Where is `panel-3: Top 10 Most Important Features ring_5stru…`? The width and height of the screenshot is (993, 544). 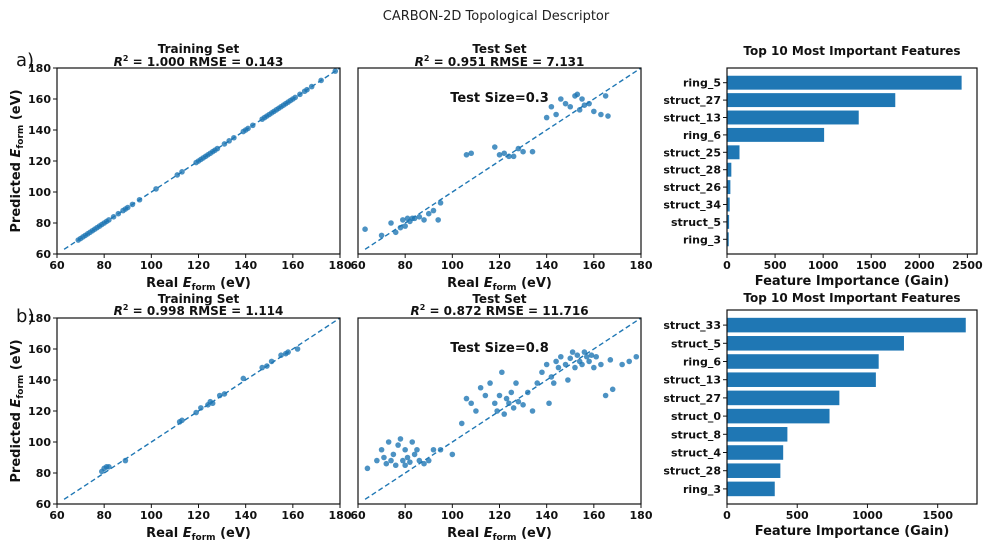 panel-3: Top 10 Most Important Features ring_5stru… is located at coordinates (823, 166).